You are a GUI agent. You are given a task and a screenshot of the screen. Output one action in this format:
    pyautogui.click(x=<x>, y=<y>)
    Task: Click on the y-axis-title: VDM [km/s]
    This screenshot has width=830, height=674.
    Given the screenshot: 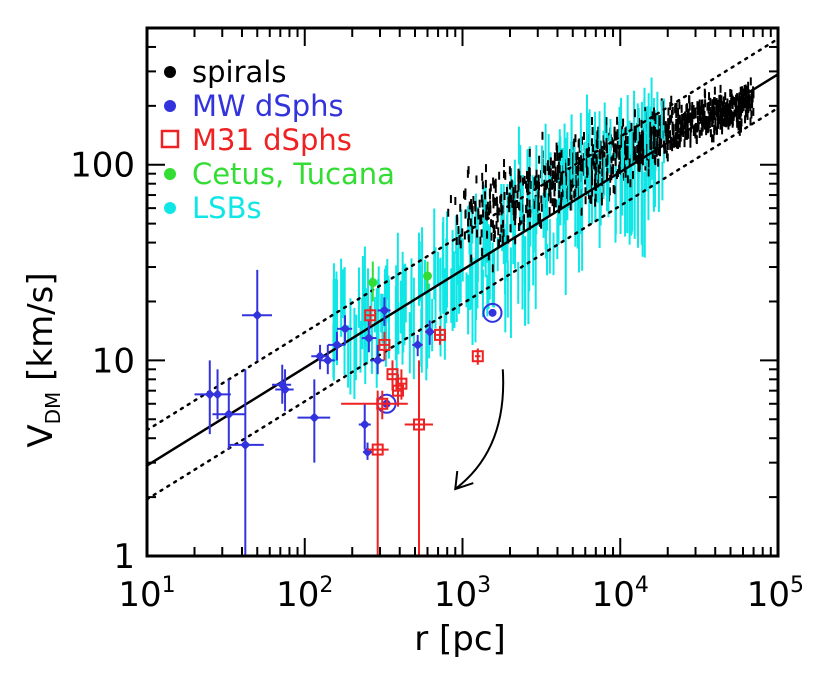 What is the action you would take?
    pyautogui.click(x=43, y=359)
    